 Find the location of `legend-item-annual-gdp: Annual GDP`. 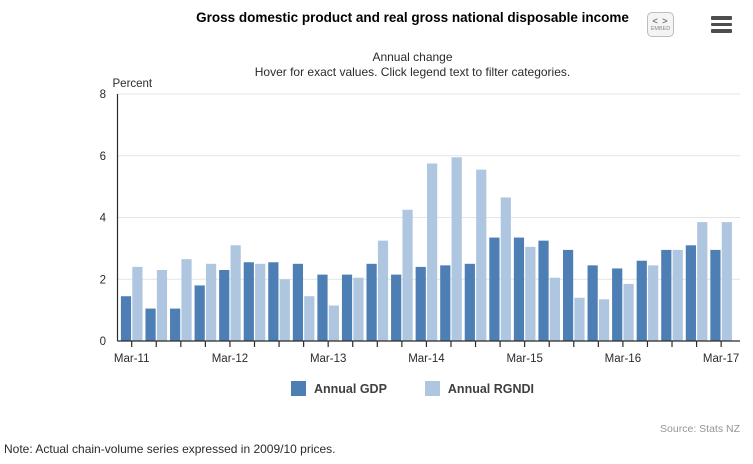

legend-item-annual-gdp: Annual GDP is located at coordinates (338, 388).